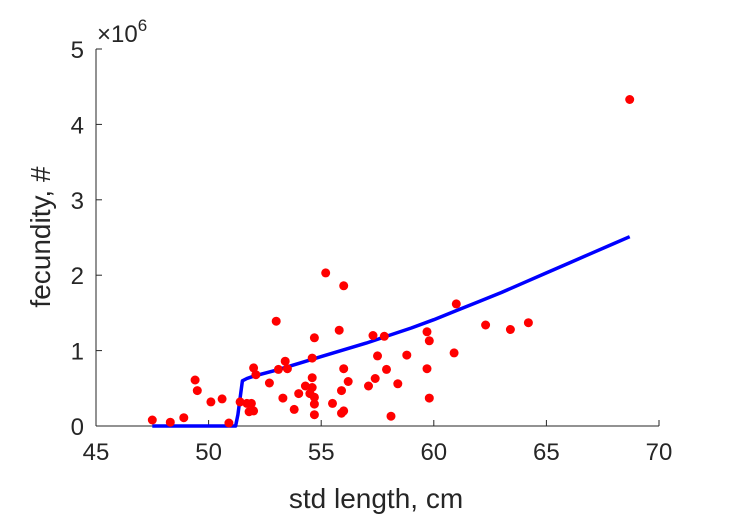 This screenshot has height=521, width=729. Describe the element at coordinates (77, 201) in the screenshot. I see `y-tick-label: 3` at that location.